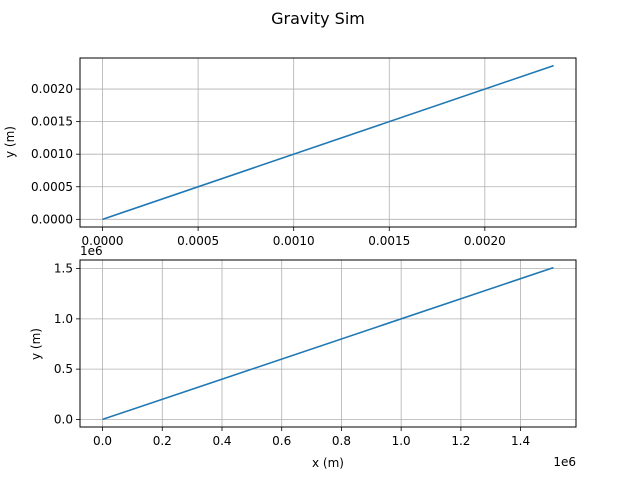  Describe the element at coordinates (328, 463) in the screenshot. I see `x-axis-label-bottom: x (m)` at that location.